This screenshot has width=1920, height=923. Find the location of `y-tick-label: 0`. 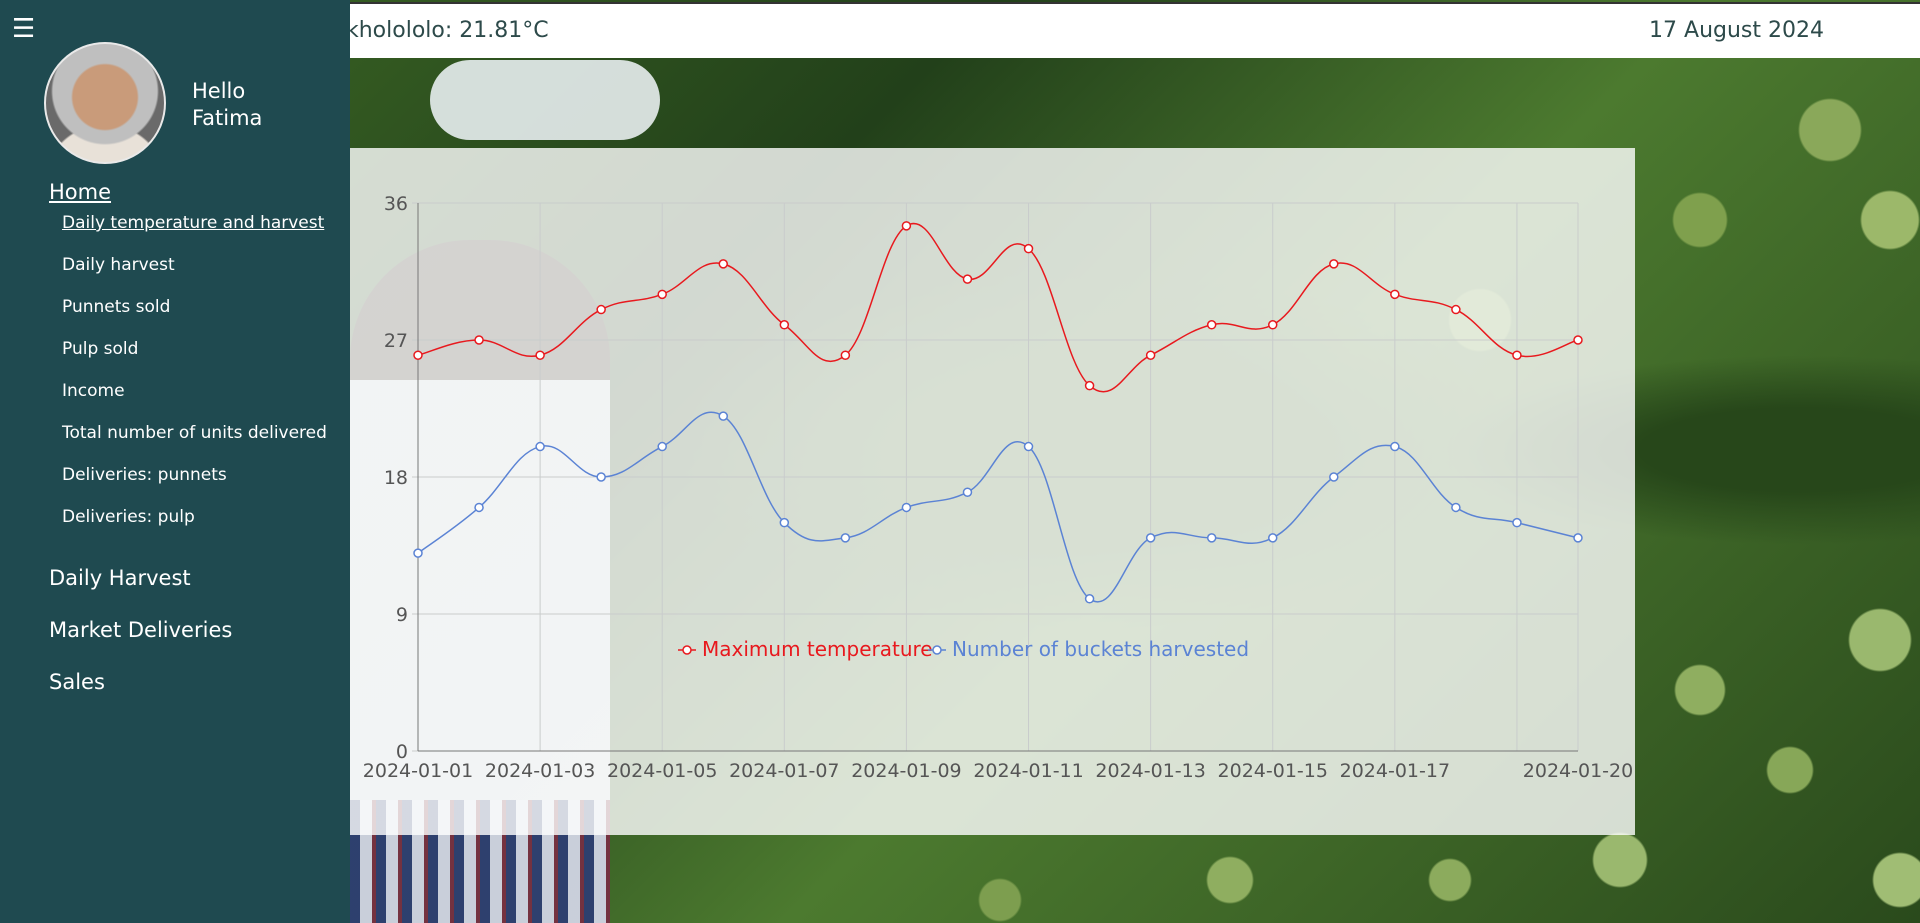

y-tick-label: 0 is located at coordinates (402, 752).